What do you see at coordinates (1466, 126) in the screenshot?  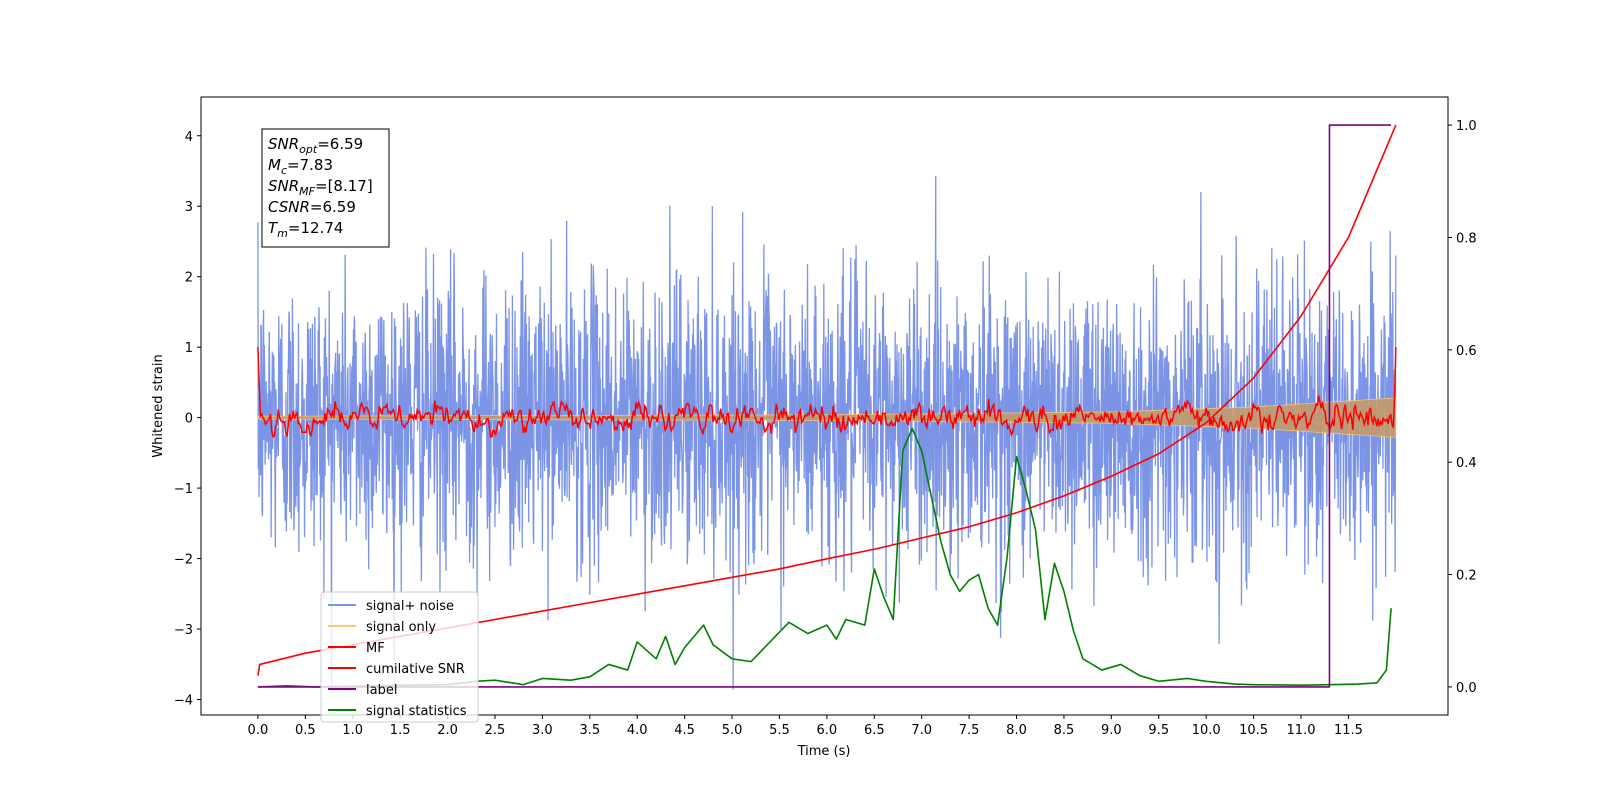 I see `y2-tick-label: 1.0` at bounding box center [1466, 126].